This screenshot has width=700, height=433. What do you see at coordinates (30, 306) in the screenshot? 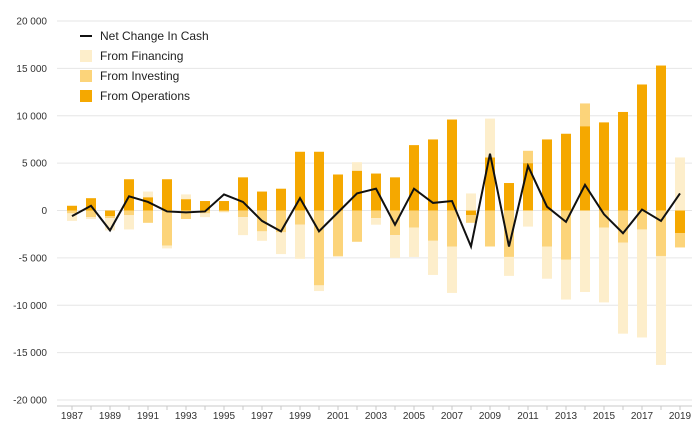
I see `y-tick-label: -10 000` at bounding box center [30, 306].